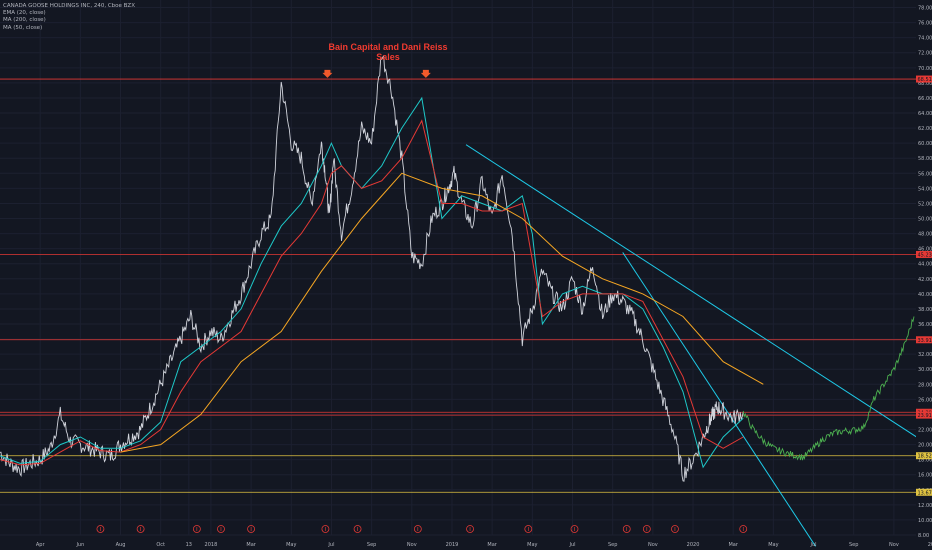 This screenshot has height=550, width=932. What do you see at coordinates (925, 431) in the screenshot?
I see `y-tick-label: 22.00` at bounding box center [925, 431].